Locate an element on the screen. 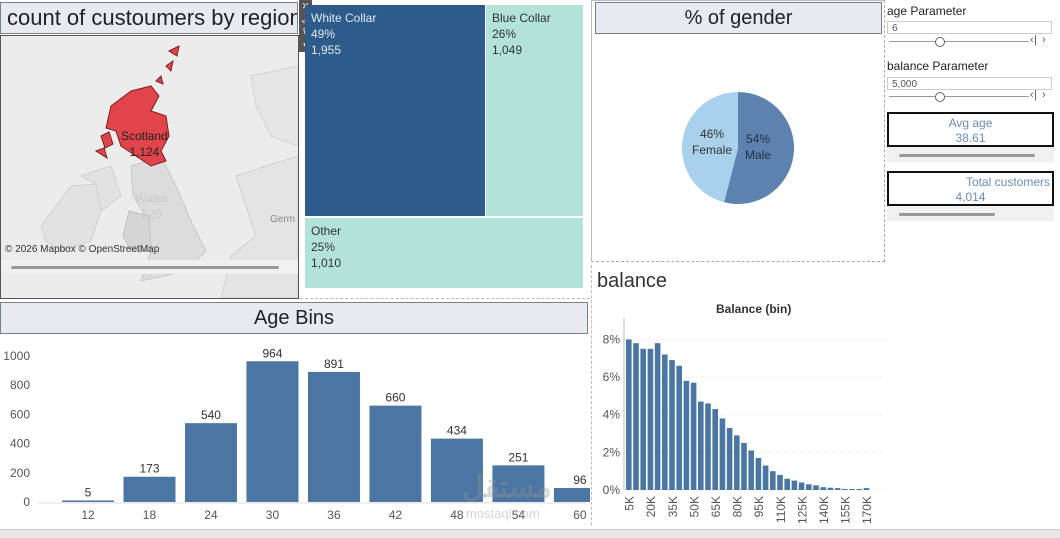 The image size is (1060, 538). x-tick-label: 155K is located at coordinates (846, 510).